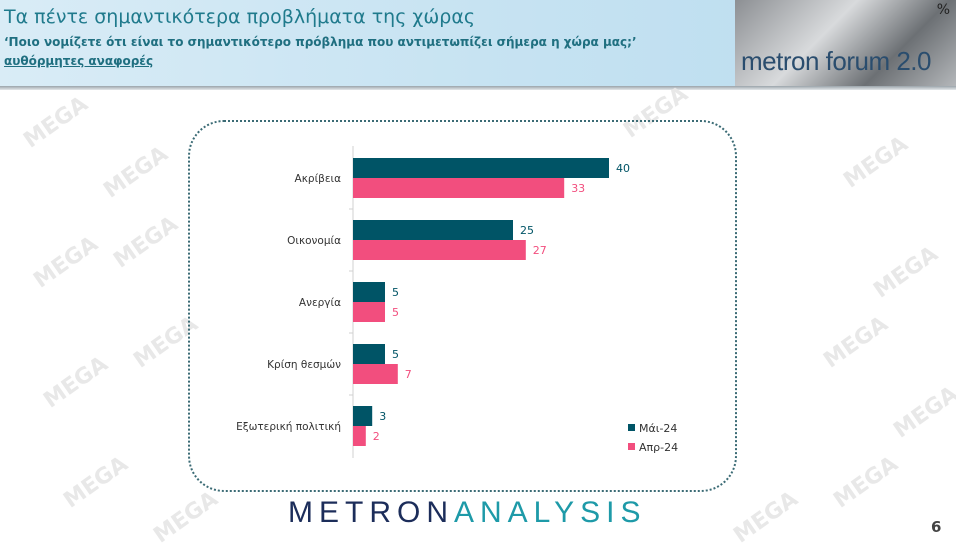  Describe the element at coordinates (527, 230) in the screenshot. I see `data-label: 25` at that location.